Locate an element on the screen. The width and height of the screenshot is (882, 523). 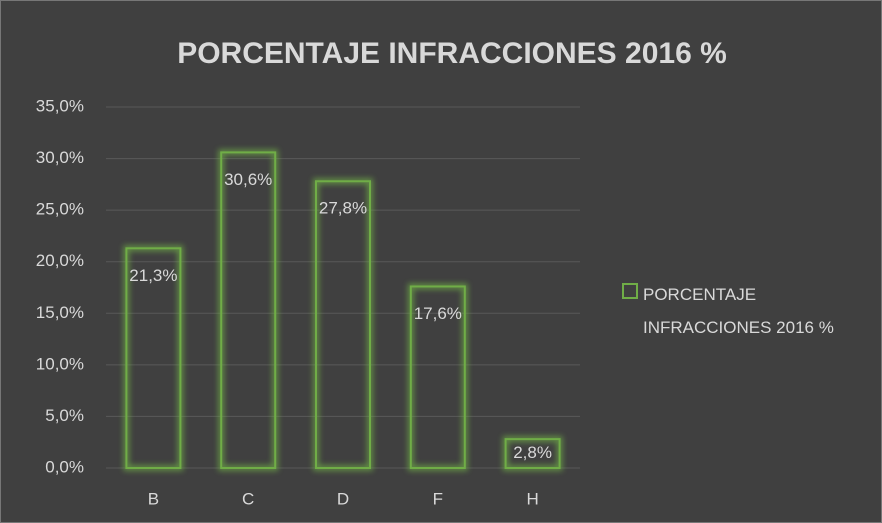
y-tick-label: 0,0% is located at coordinates (64, 466).